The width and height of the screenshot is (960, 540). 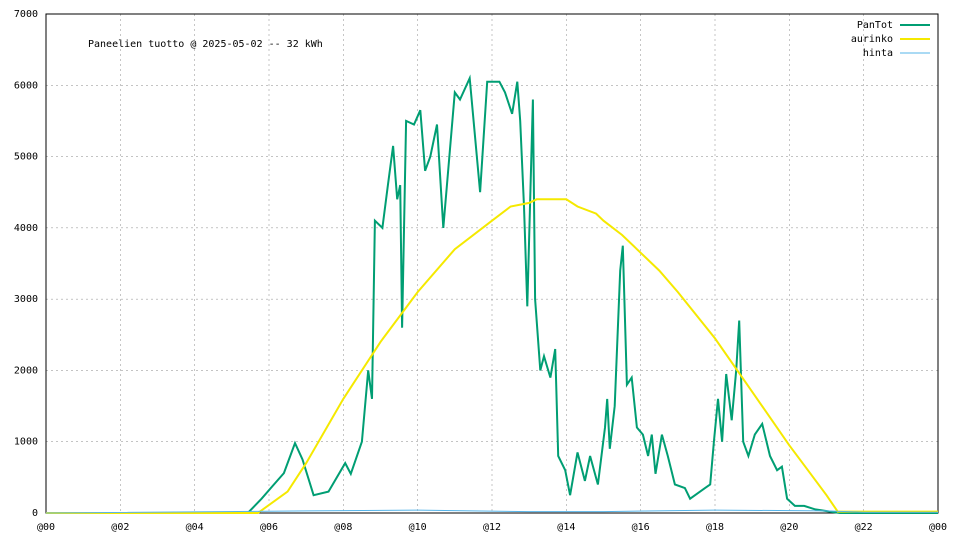 What do you see at coordinates (492, 527) in the screenshot?
I see `x-tick-label: @12` at bounding box center [492, 527].